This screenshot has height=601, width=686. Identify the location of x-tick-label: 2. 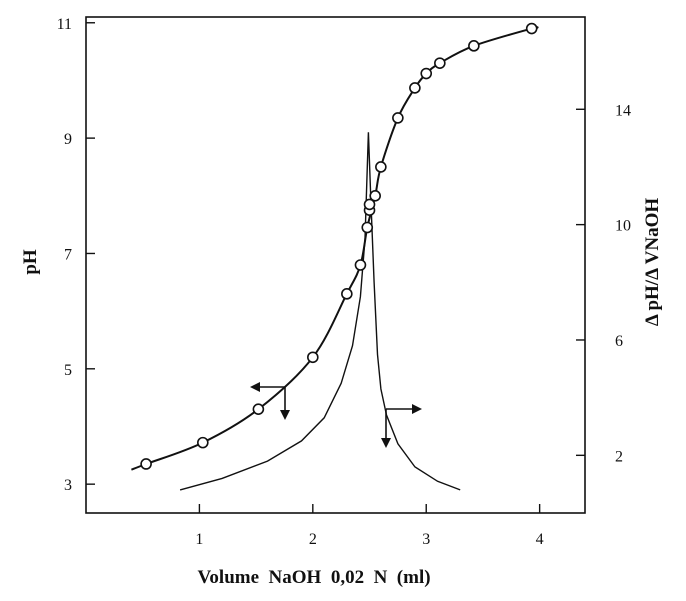
(313, 539).